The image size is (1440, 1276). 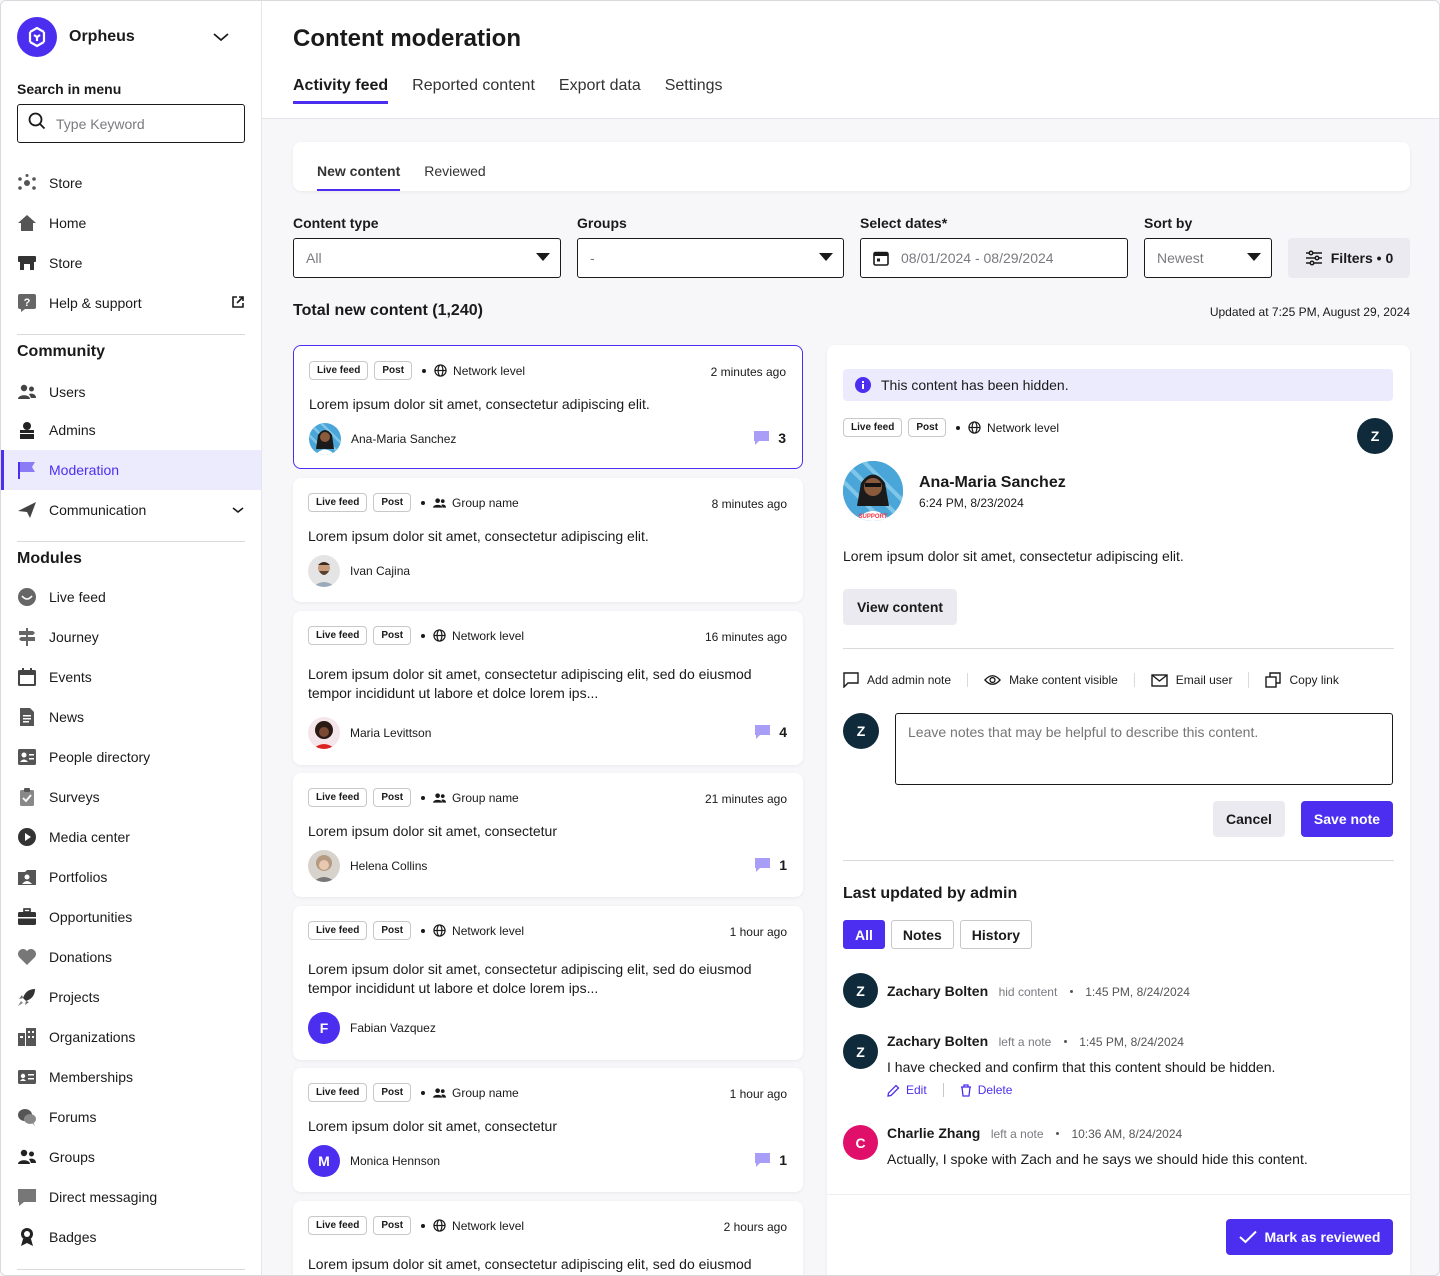 I want to click on card-text: Lorem ipsum dolor sit amet, consectetur, so click(x=432, y=1126).